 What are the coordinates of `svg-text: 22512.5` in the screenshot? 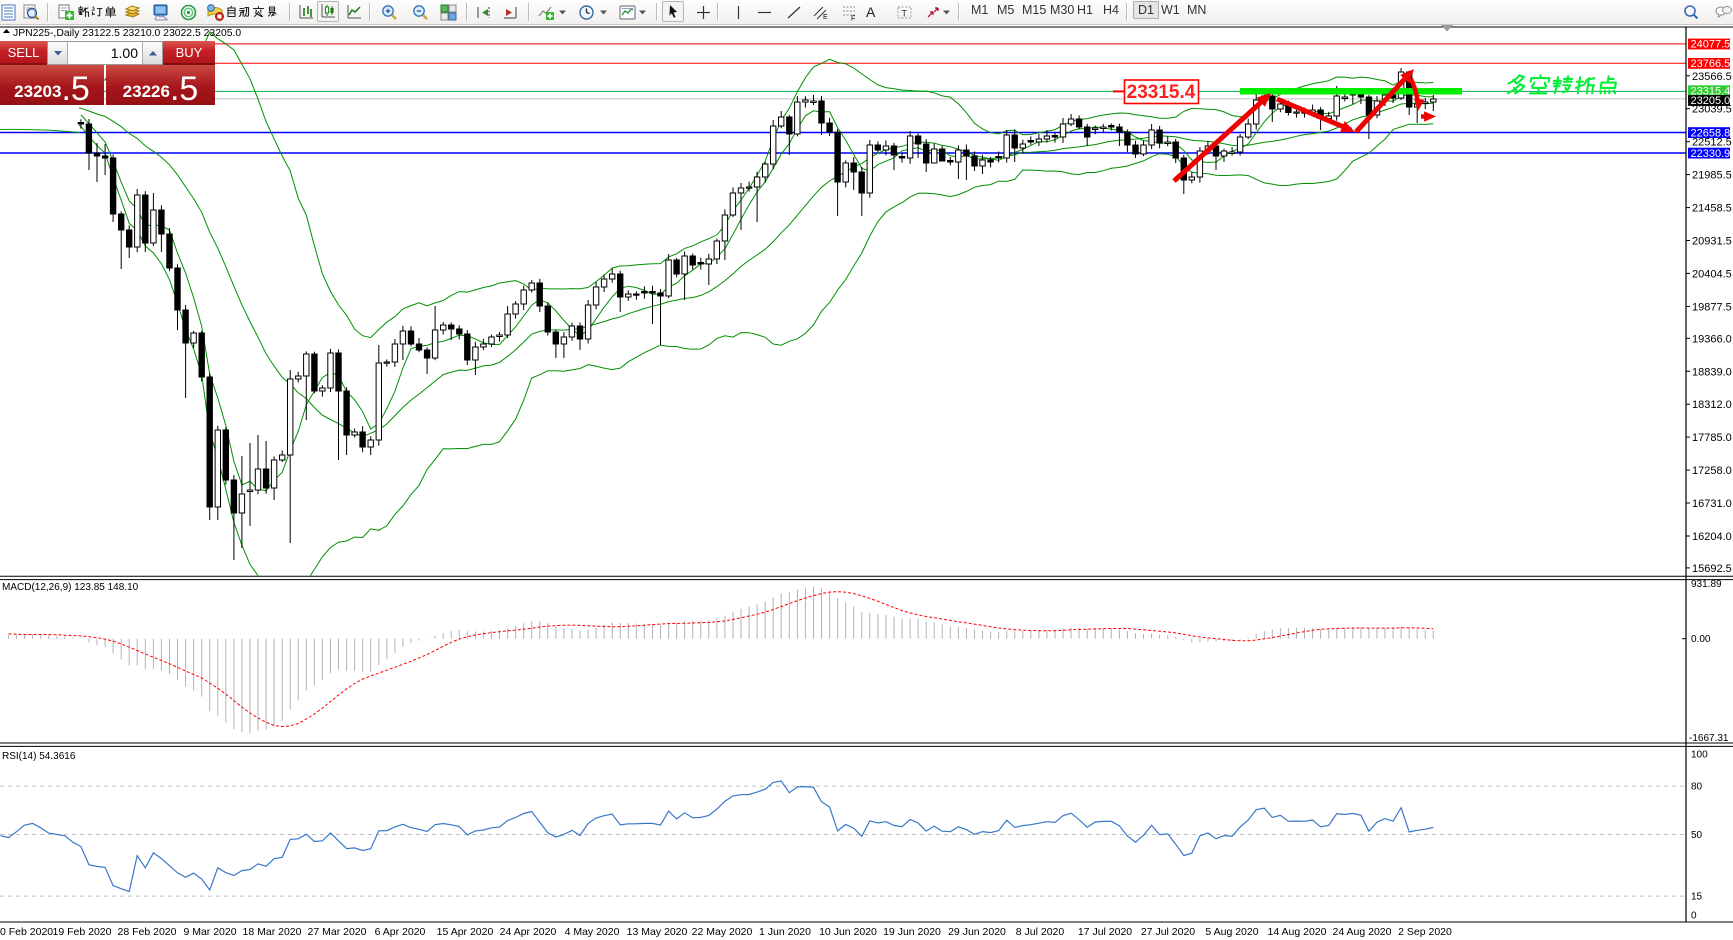 It's located at (1712, 143).